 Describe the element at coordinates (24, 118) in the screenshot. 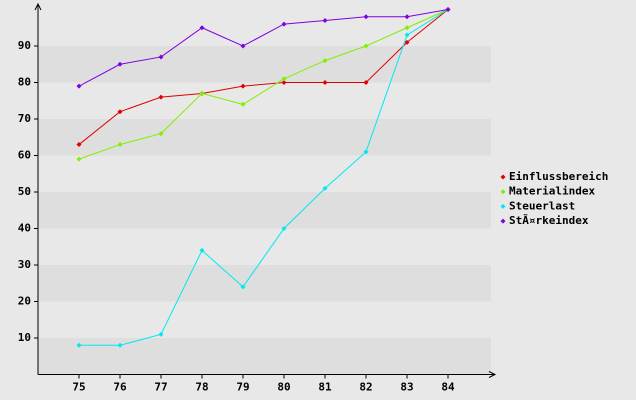

I see `y-tick-label: 70` at that location.